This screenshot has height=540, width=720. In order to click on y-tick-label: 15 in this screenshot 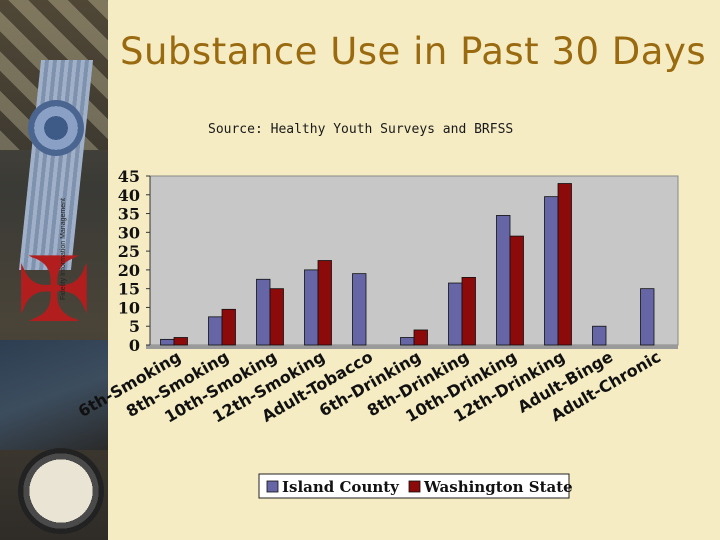, I will do `click(129, 289)`.